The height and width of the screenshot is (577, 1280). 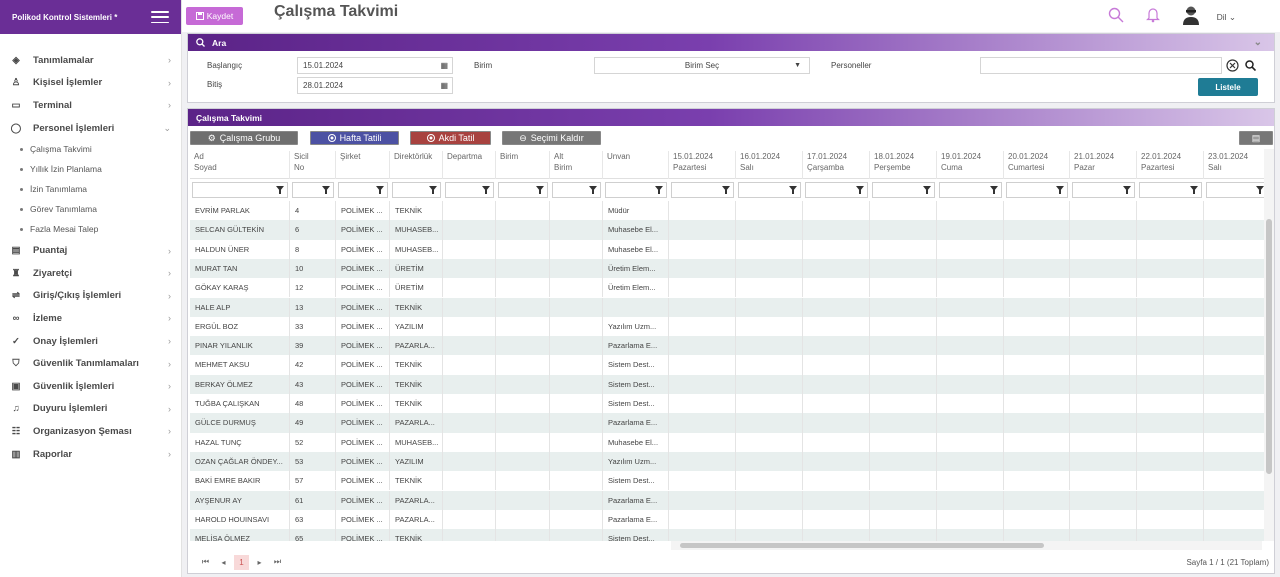 What do you see at coordinates (313, 268) in the screenshot?
I see `table-cell: 10` at bounding box center [313, 268].